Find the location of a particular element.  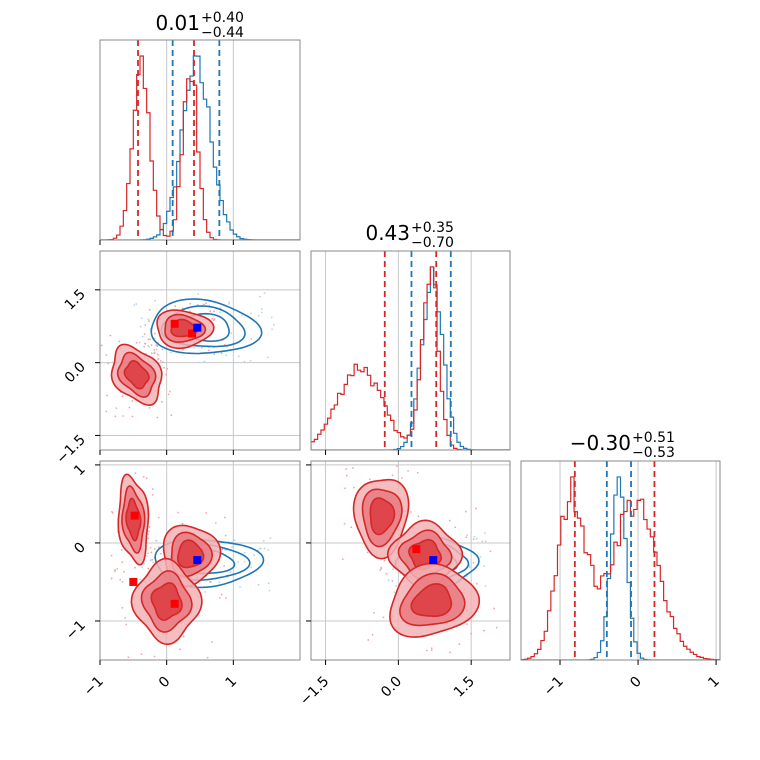

title-param-1: 0.01 +0.40 −0.44 is located at coordinates (199, 25).